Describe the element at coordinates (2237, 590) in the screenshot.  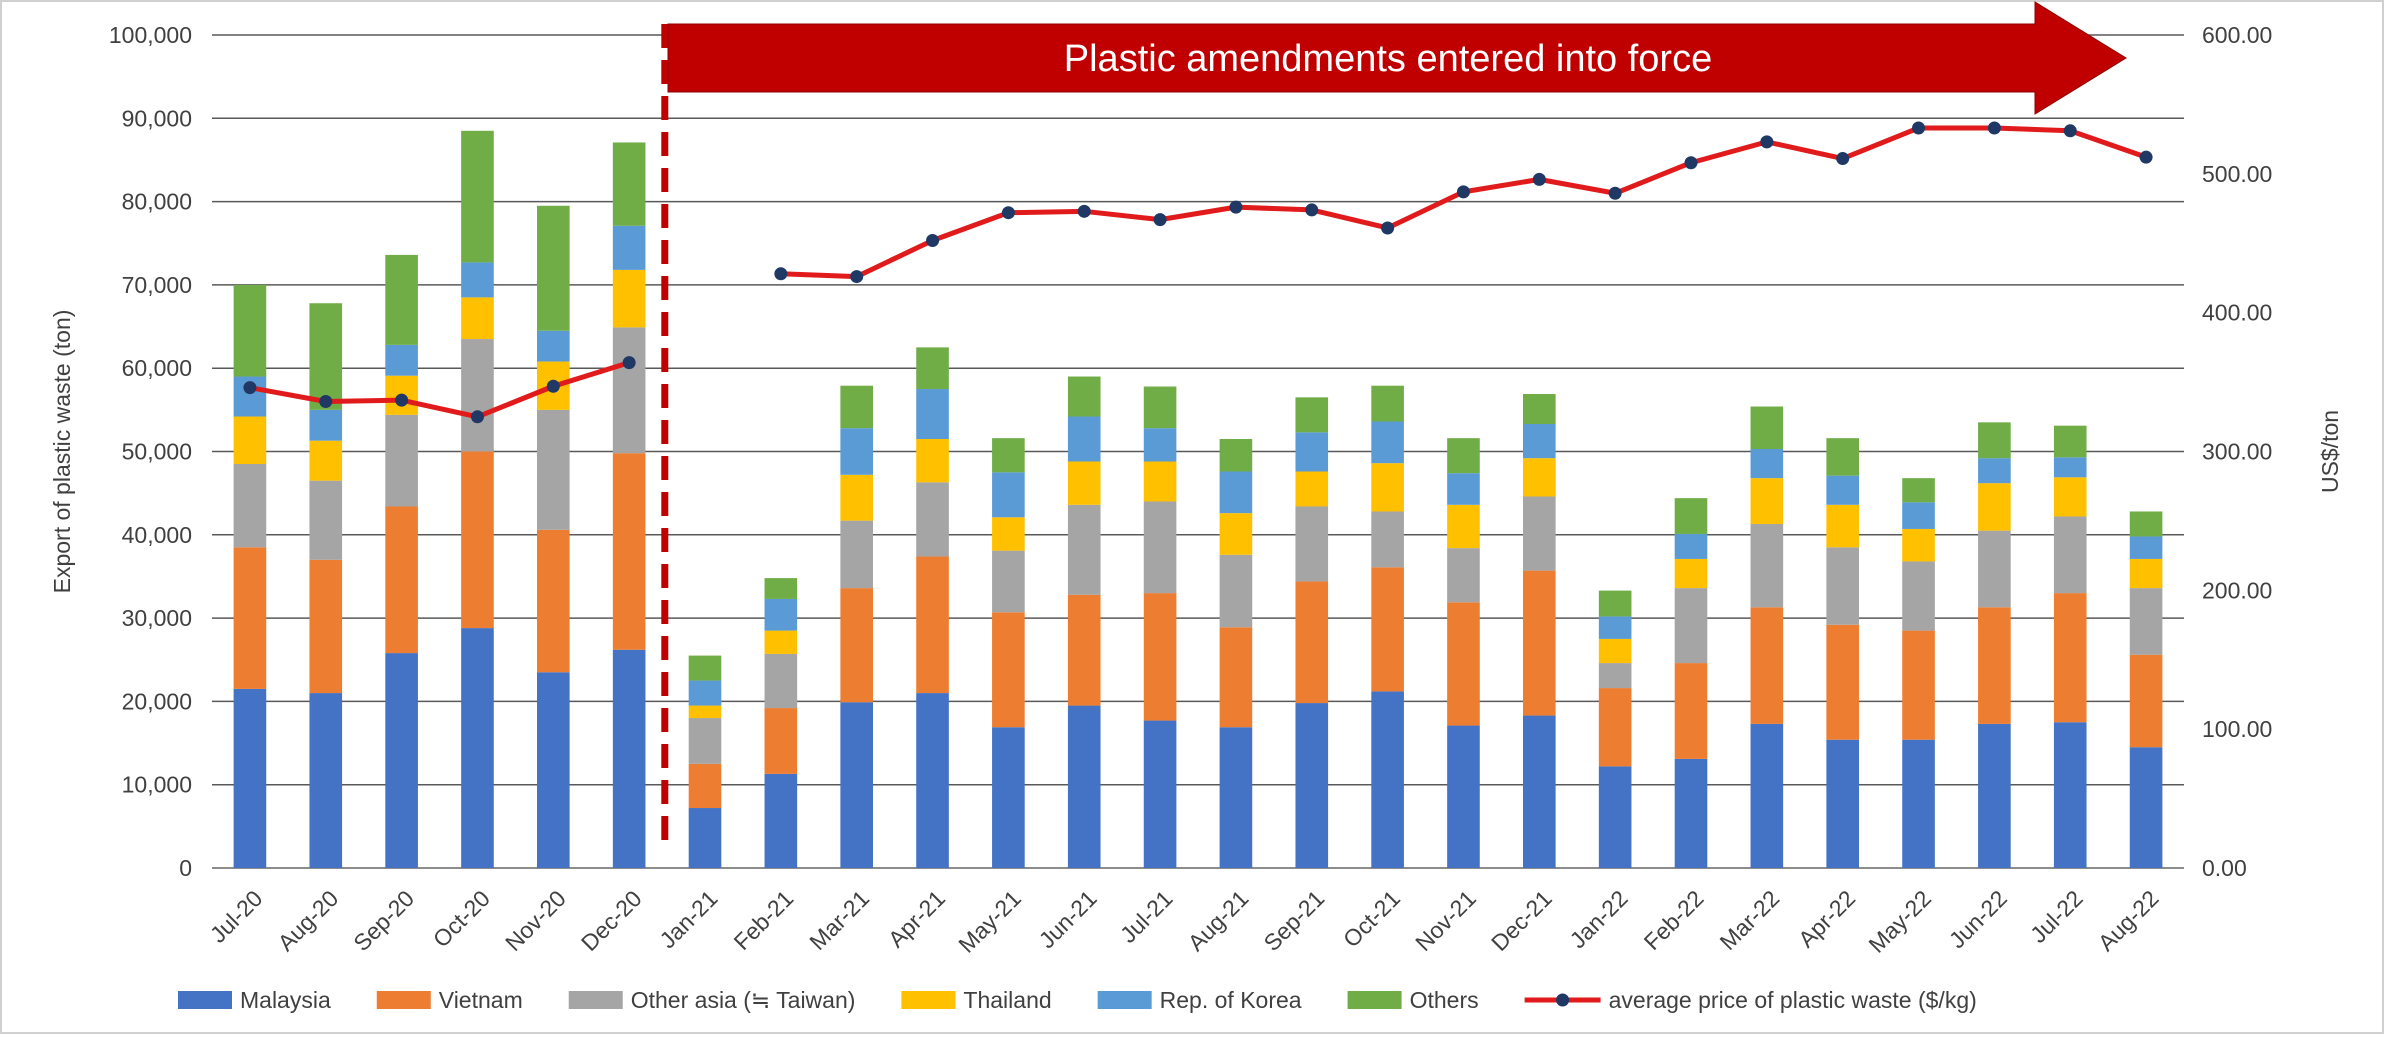
I see `y2-tick-label: 200.00` at that location.